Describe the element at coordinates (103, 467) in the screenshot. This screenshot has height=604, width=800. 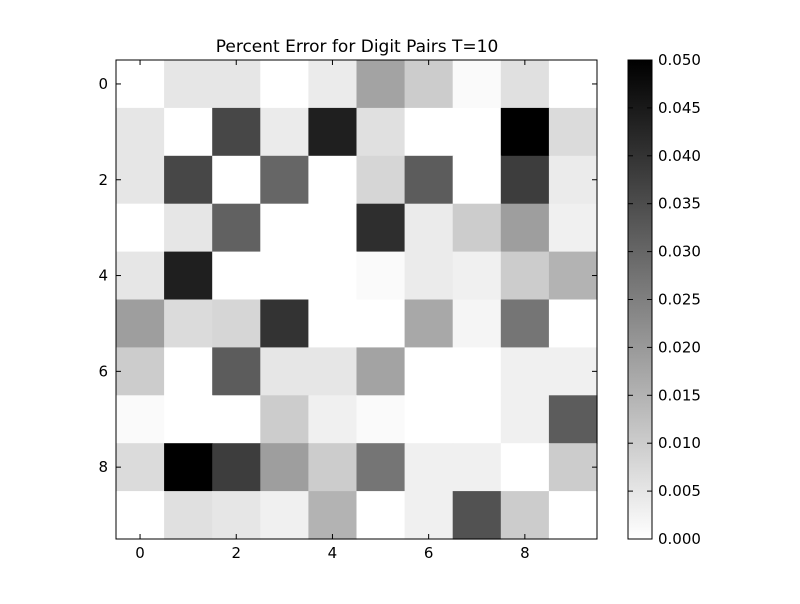
I see `y-tick-label: 8` at that location.